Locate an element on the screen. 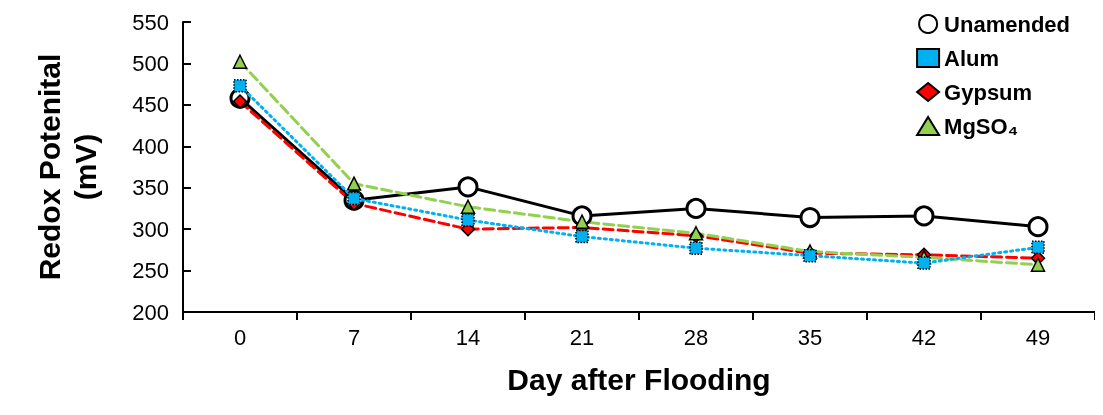 Image resolution: width=1103 pixels, height=415 pixels. y-tick-label: 500 is located at coordinates (150, 63).